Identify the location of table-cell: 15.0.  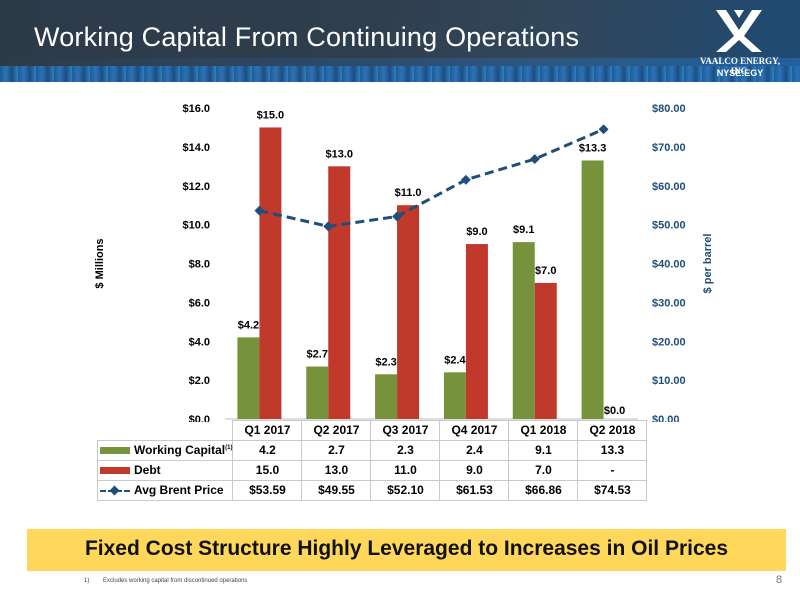
(267, 470).